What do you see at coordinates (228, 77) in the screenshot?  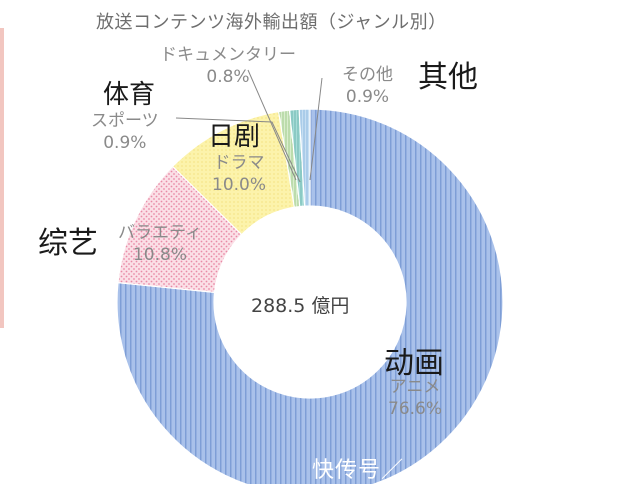 I see `label-documentary-value: 0.8%` at bounding box center [228, 77].